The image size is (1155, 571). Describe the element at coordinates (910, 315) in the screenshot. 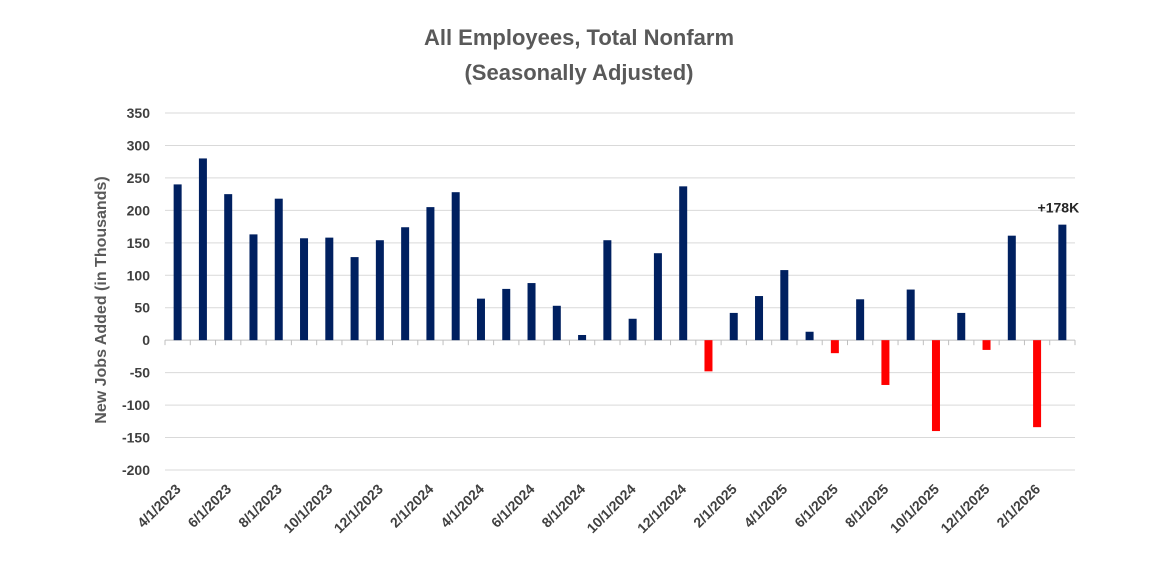

I see `bar-9-1-2025` at that location.